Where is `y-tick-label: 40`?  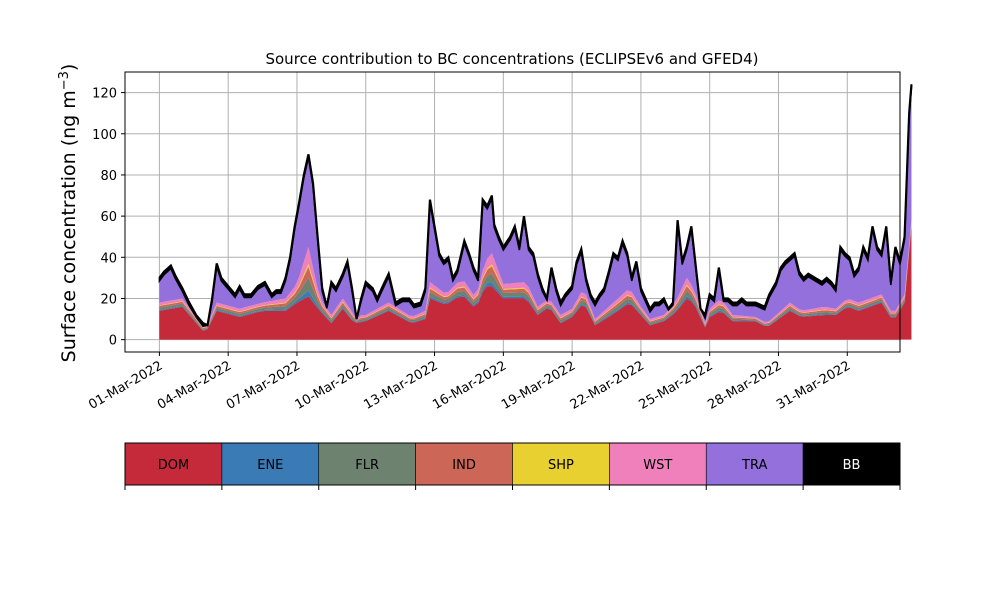
y-tick-label: 40 is located at coordinates (108, 258).